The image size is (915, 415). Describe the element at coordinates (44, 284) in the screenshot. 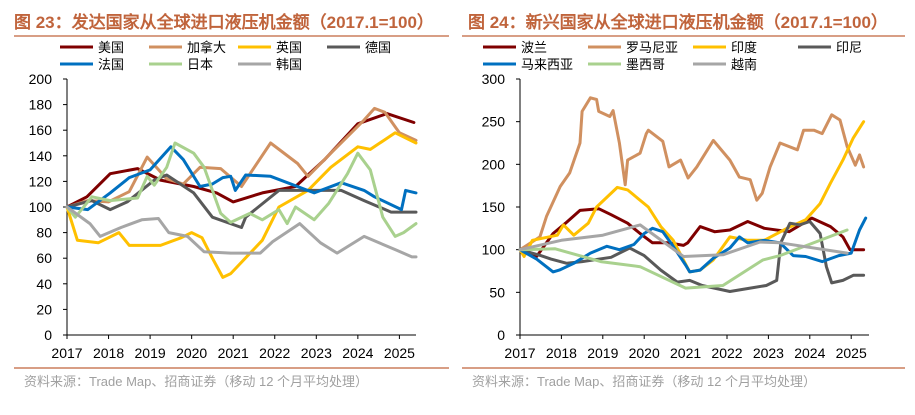

I see `y-tick-label: 40` at that location.